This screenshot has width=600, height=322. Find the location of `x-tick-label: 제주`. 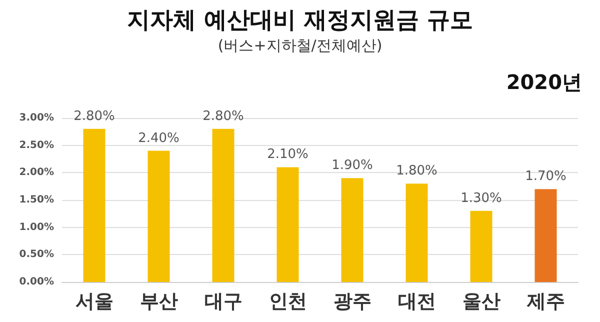

x-tick-label: 제주 is located at coordinates (545, 301).